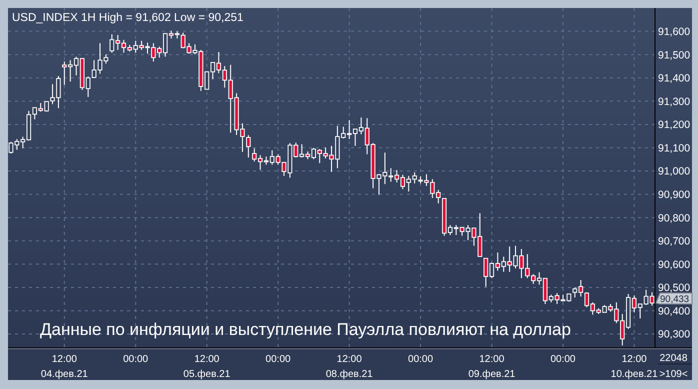  What do you see at coordinates (674, 148) in the screenshot?
I see `y-tick-label: 91,100` at bounding box center [674, 148].